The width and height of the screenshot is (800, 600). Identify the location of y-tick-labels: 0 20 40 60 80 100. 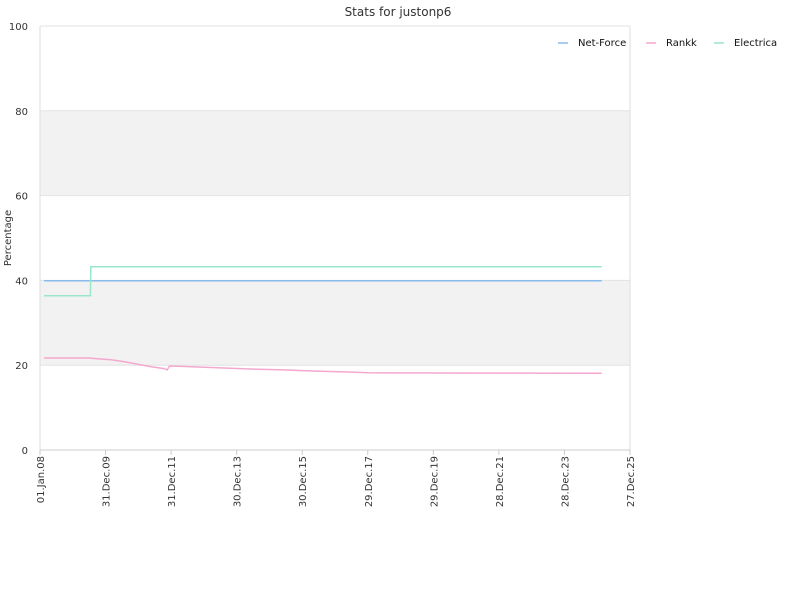
(18, 239).